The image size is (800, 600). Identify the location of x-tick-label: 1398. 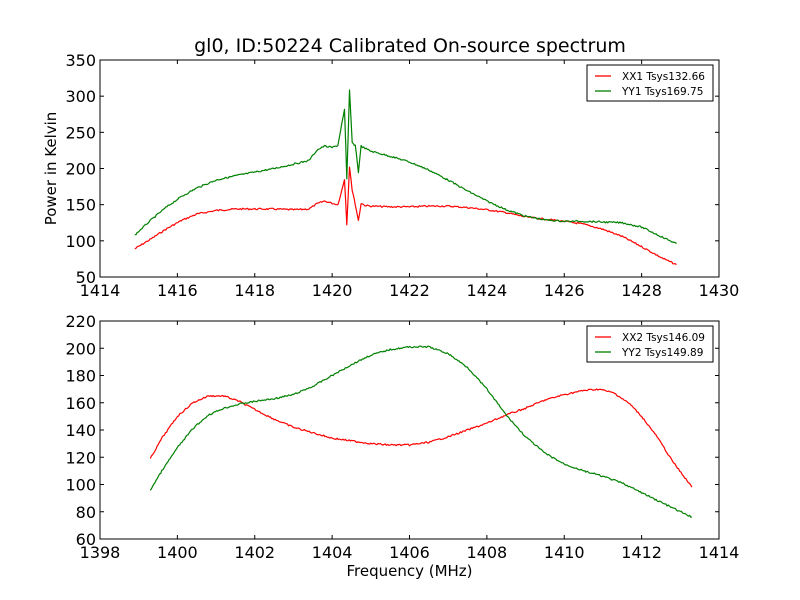
(100, 552).